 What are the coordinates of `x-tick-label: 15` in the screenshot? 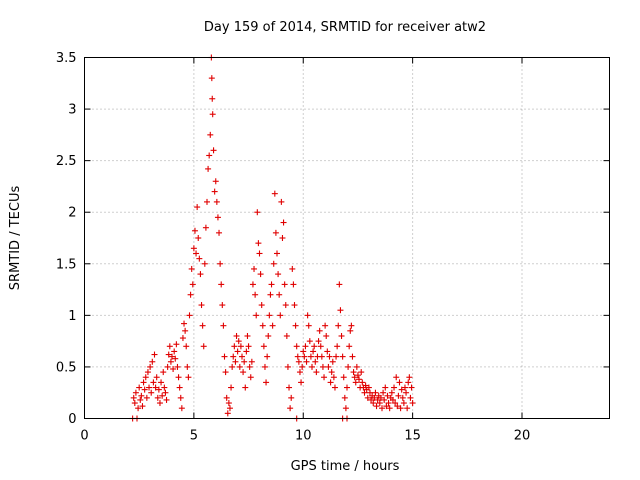 It's located at (412, 436).